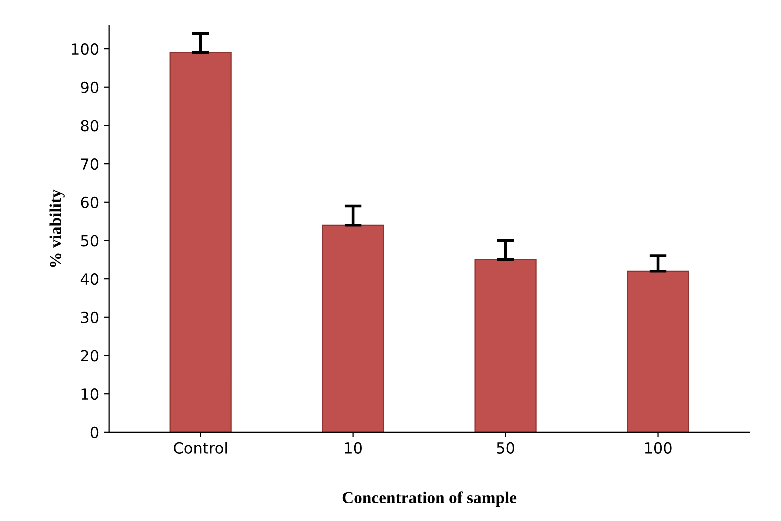 The width and height of the screenshot is (781, 521). I want to click on y-axis-title: % viability, so click(57, 229).